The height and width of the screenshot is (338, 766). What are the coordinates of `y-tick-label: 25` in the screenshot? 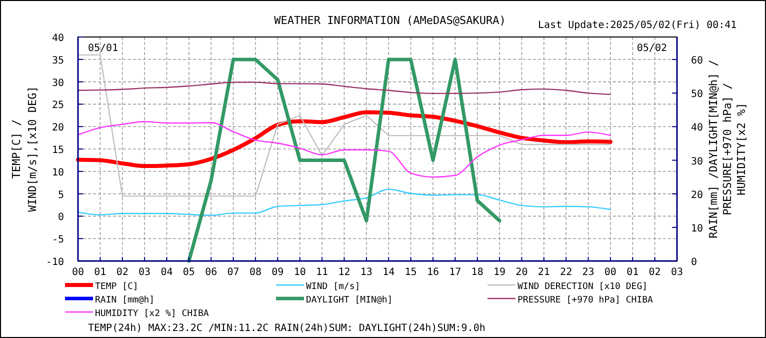 It's located at (58, 106).